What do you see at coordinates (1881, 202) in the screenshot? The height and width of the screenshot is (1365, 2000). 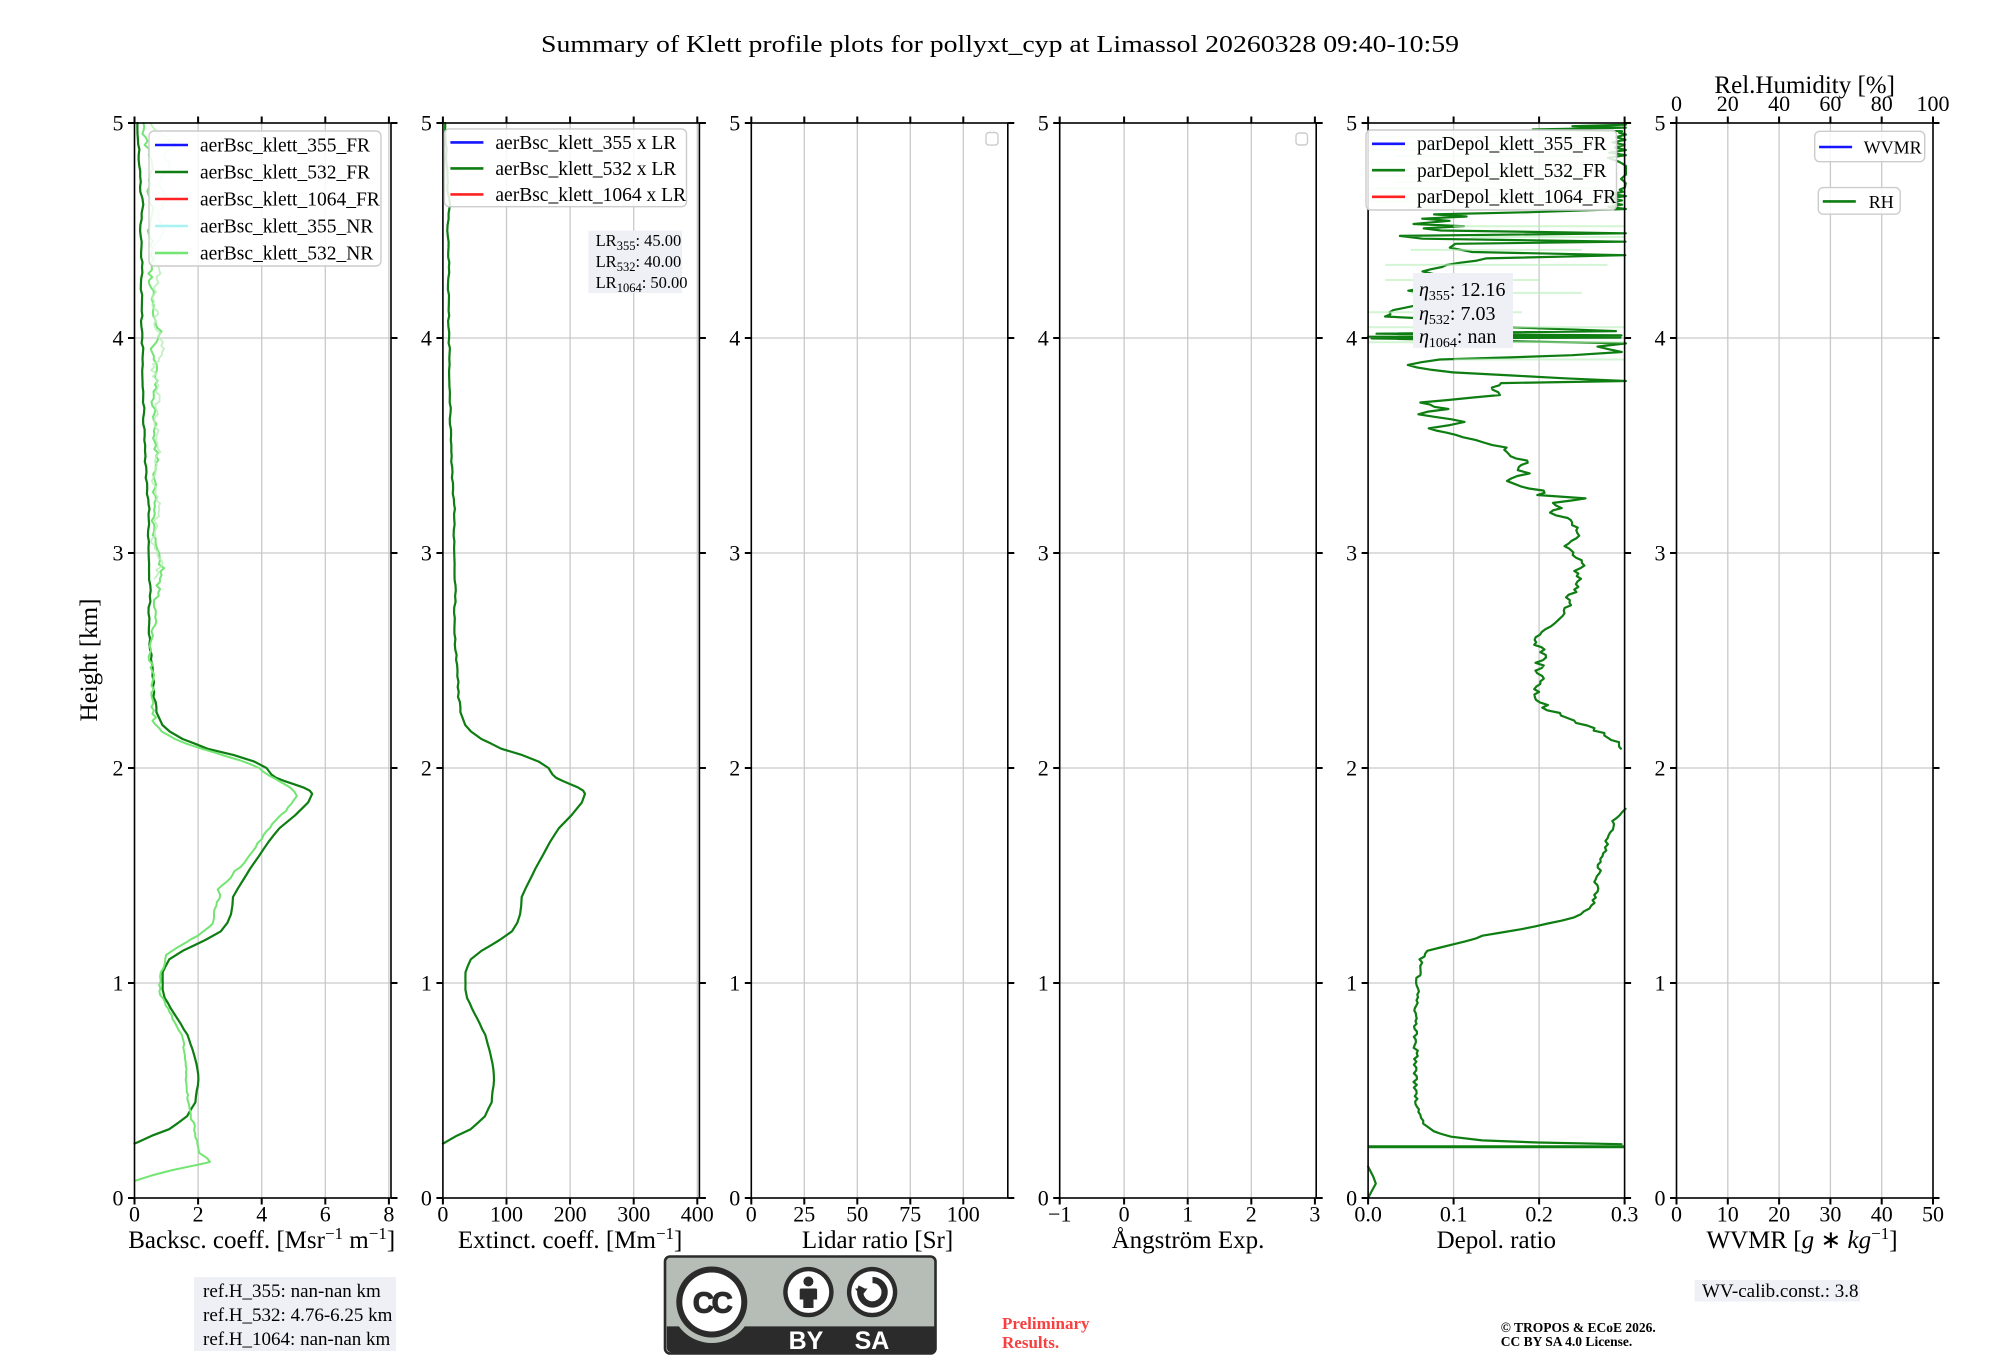 I see `svg-text: RH` at bounding box center [1881, 202].